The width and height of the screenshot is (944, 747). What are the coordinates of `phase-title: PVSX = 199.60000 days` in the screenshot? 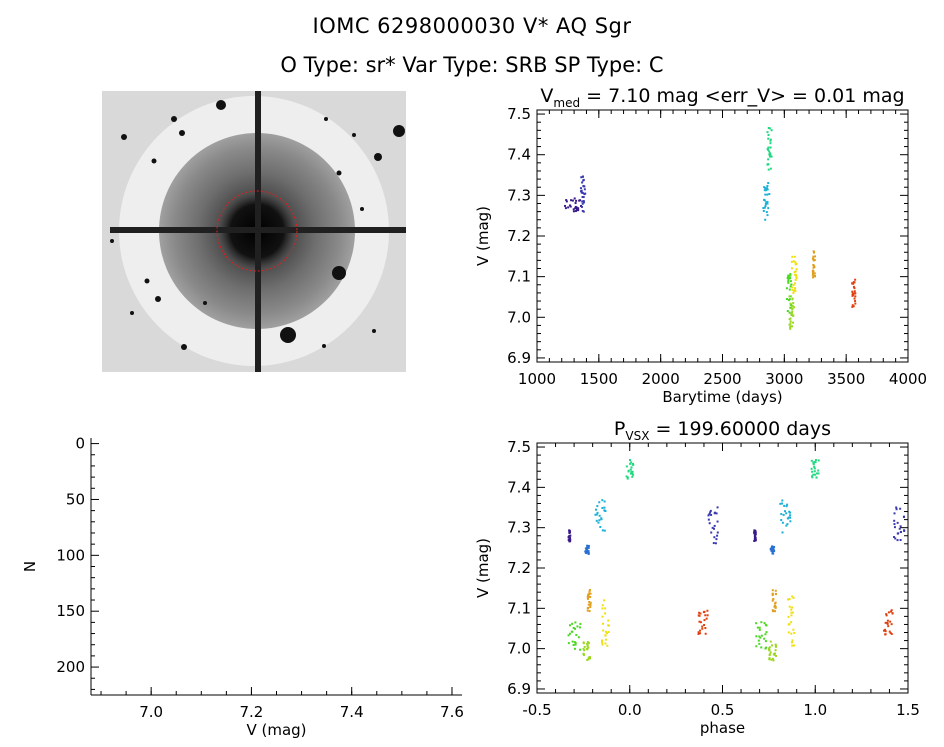 It's located at (722, 430).